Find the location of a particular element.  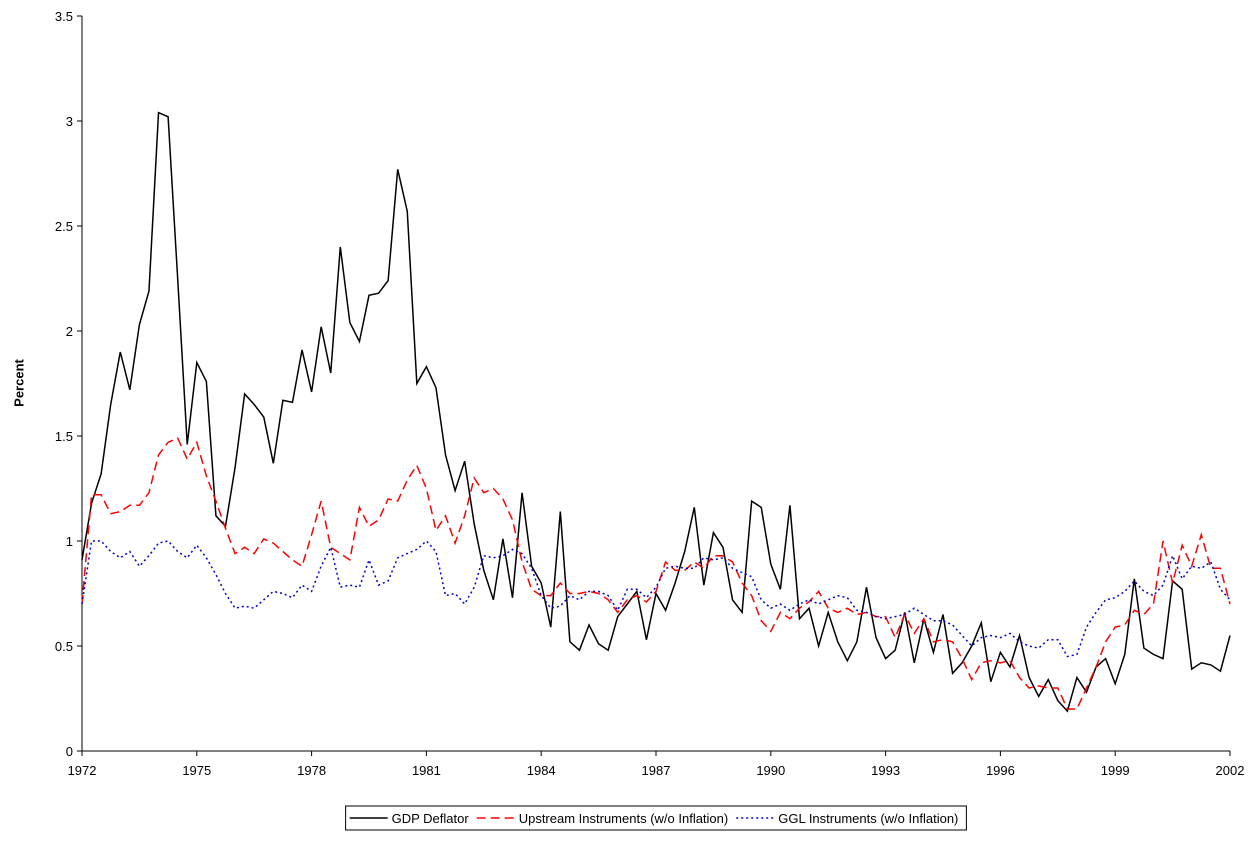

x-tick-label: 1972 is located at coordinates (82, 770).